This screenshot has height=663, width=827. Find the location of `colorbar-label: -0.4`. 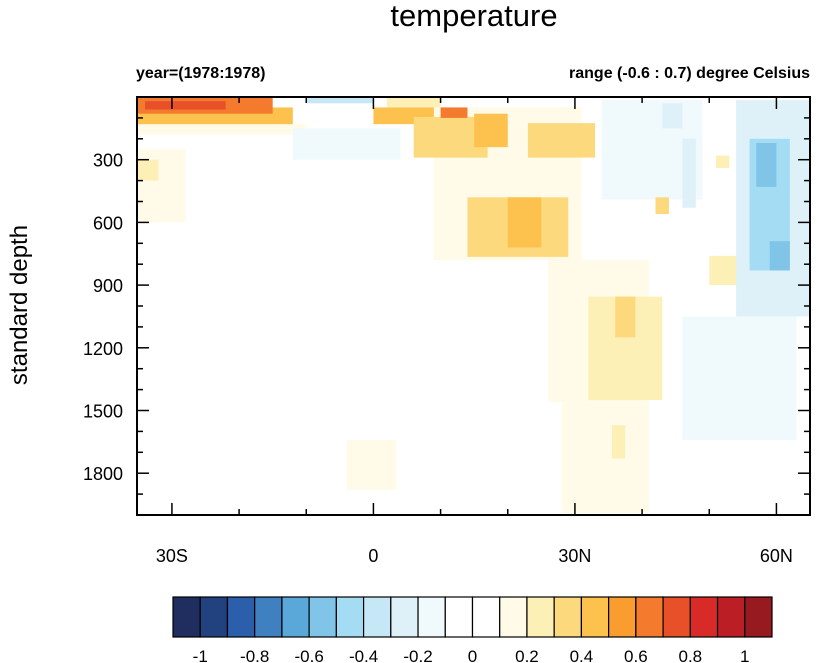

colorbar-label: -0.4 is located at coordinates (363, 655).